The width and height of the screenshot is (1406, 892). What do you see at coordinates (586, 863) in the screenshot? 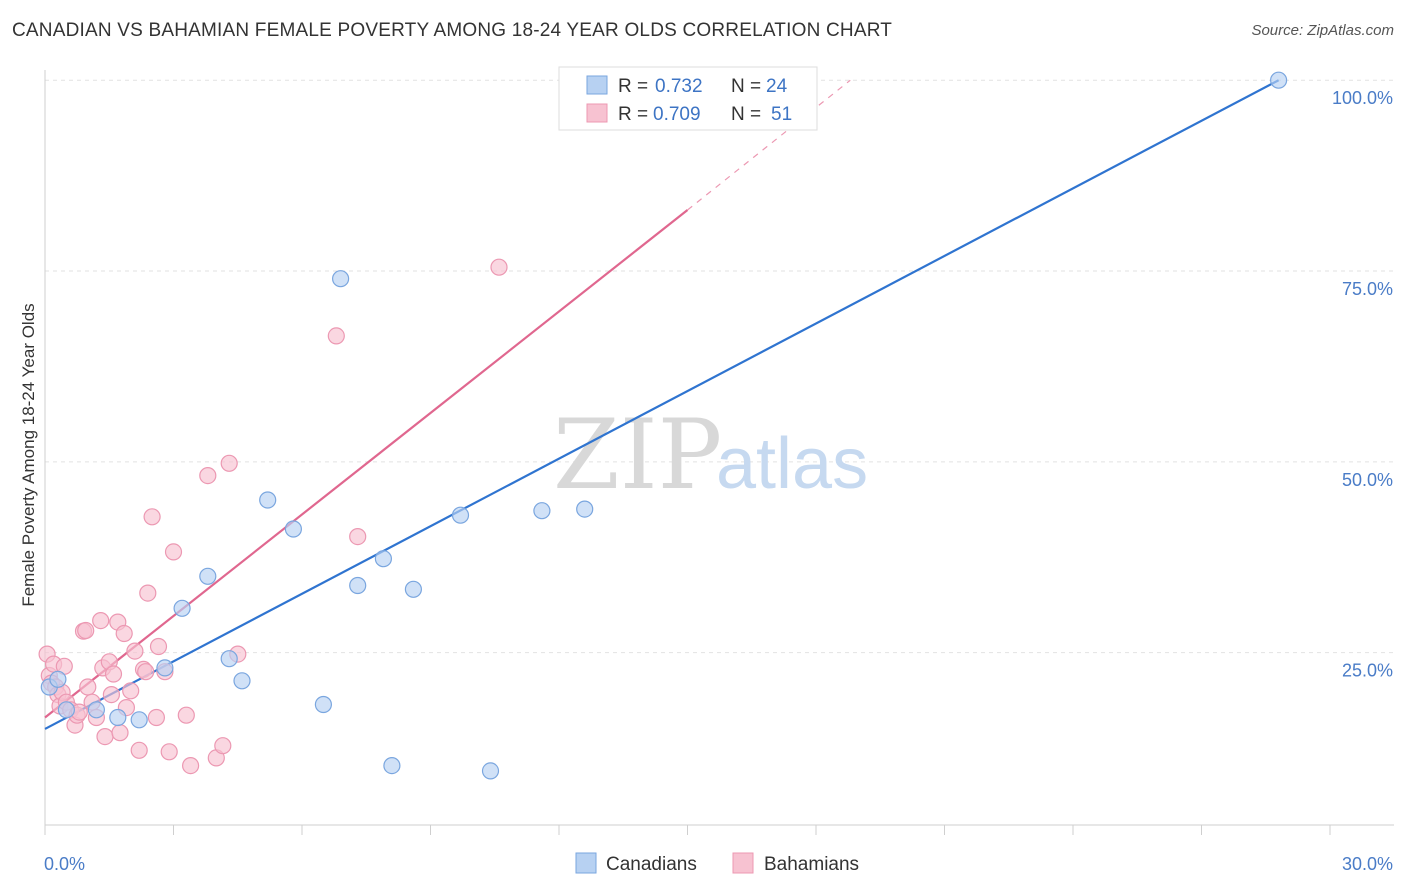
I see `bottom-swatch-canadians` at bounding box center [586, 863].